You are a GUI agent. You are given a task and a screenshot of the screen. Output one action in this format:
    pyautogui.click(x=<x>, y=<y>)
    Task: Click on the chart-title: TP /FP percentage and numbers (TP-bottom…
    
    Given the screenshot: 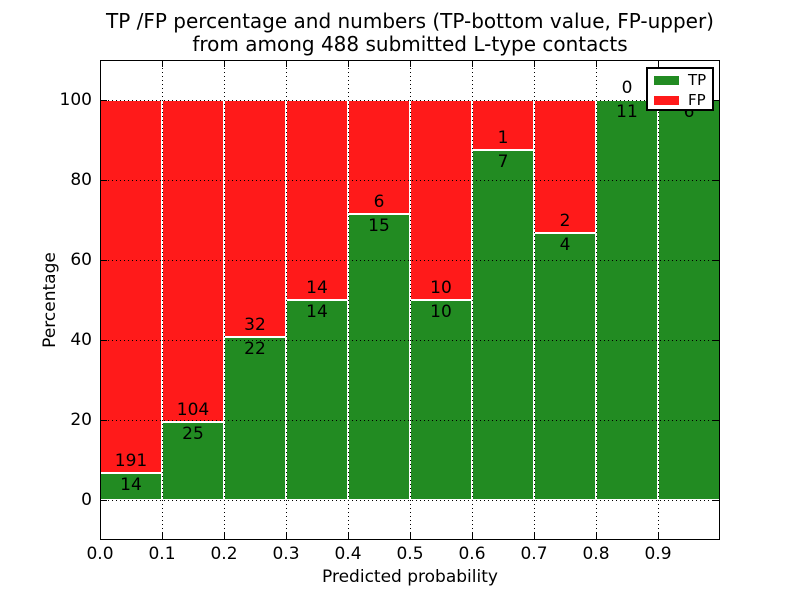 What is the action you would take?
    pyautogui.click(x=410, y=33)
    